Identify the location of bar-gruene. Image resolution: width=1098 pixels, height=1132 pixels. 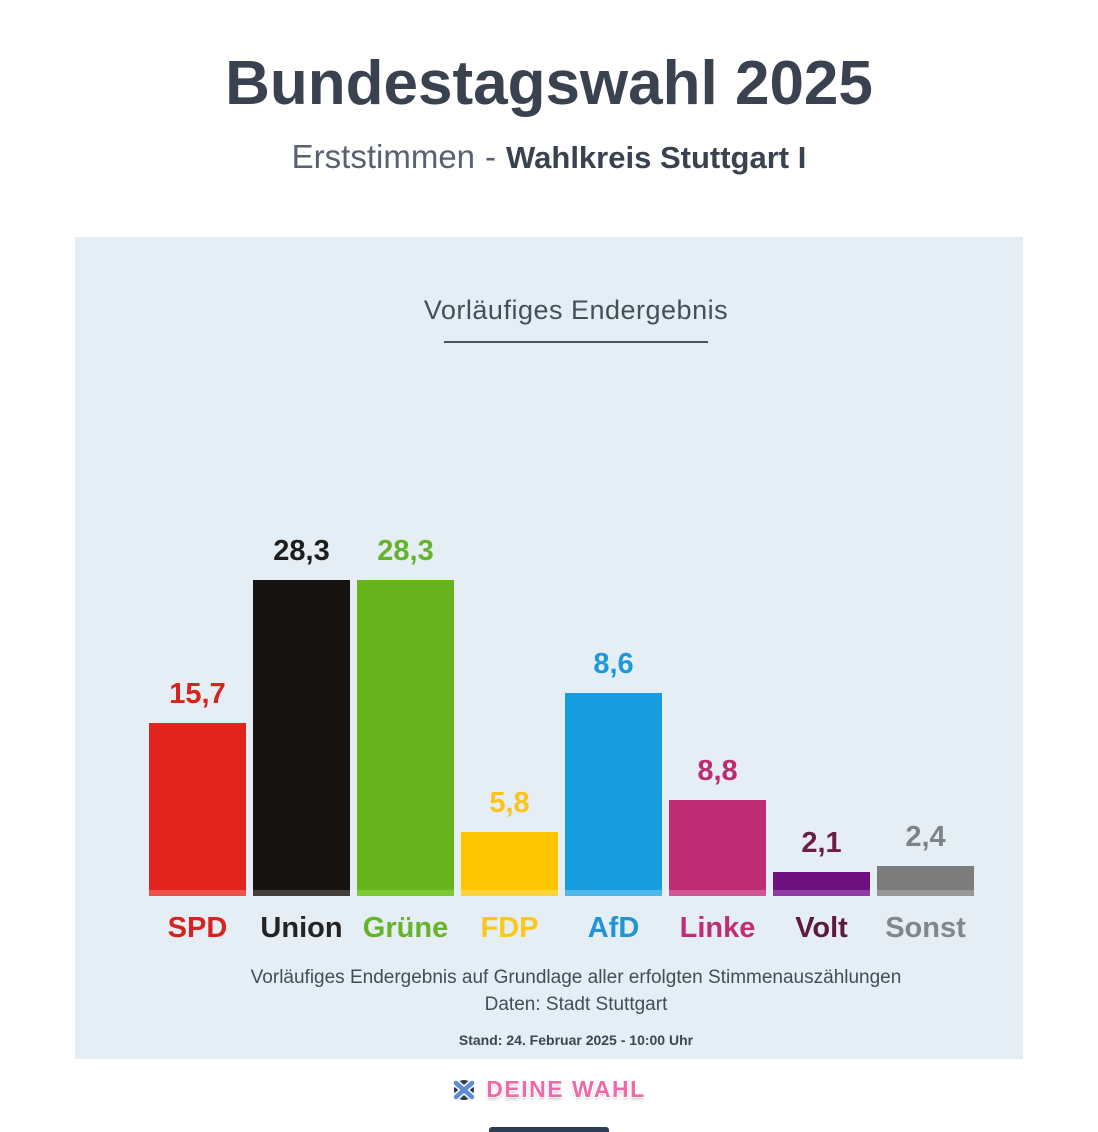
(405, 738).